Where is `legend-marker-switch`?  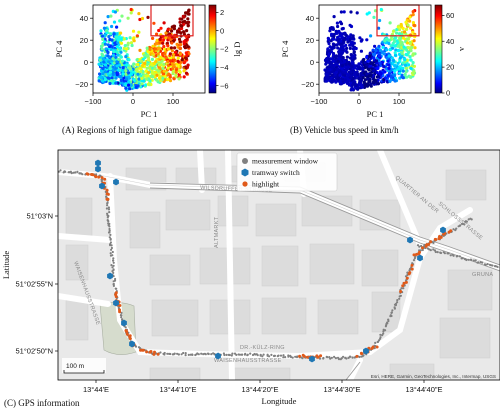
legend-marker-switch is located at coordinates (245, 172).